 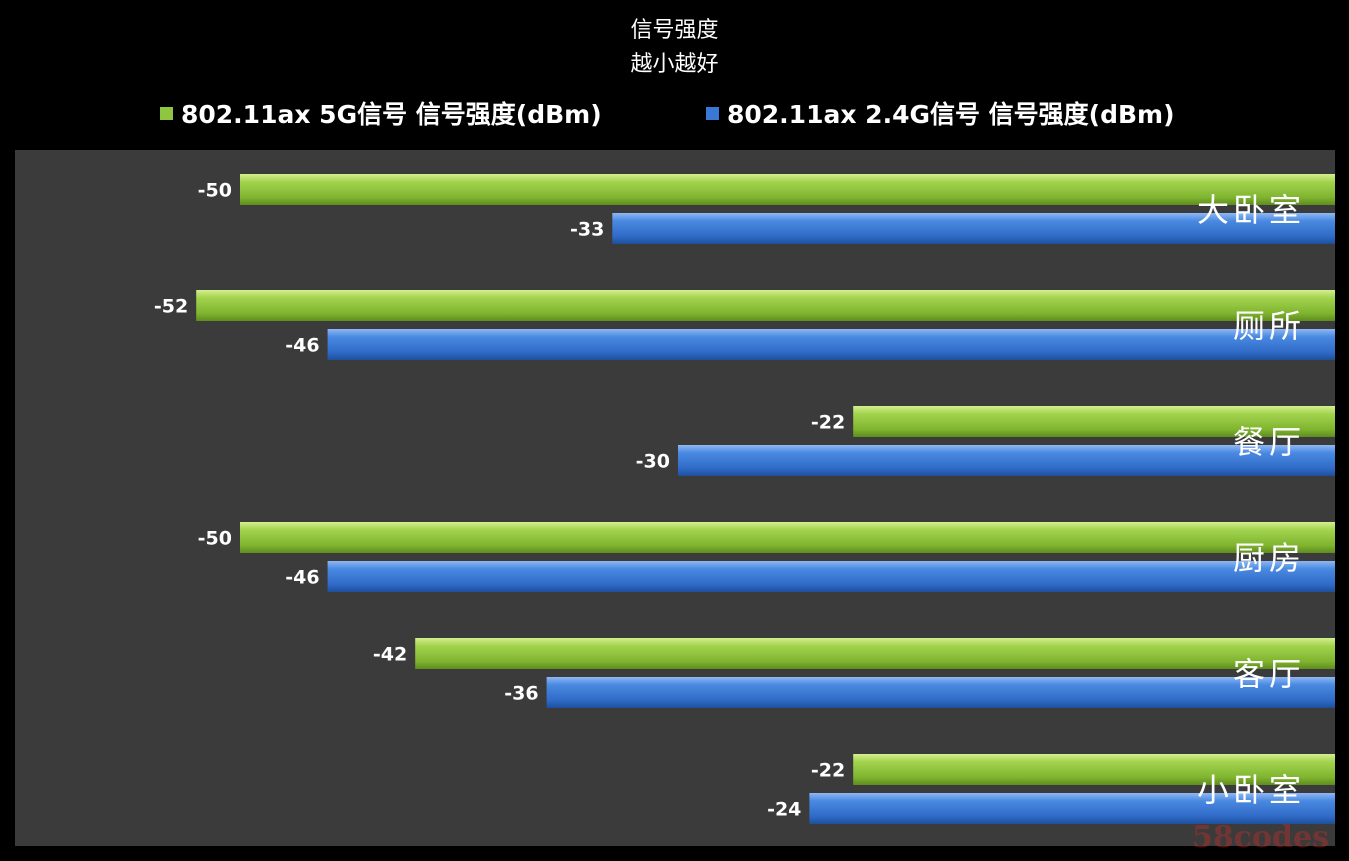 What do you see at coordinates (1251, 210) in the screenshot?
I see `category-label-0: 大卧室` at bounding box center [1251, 210].